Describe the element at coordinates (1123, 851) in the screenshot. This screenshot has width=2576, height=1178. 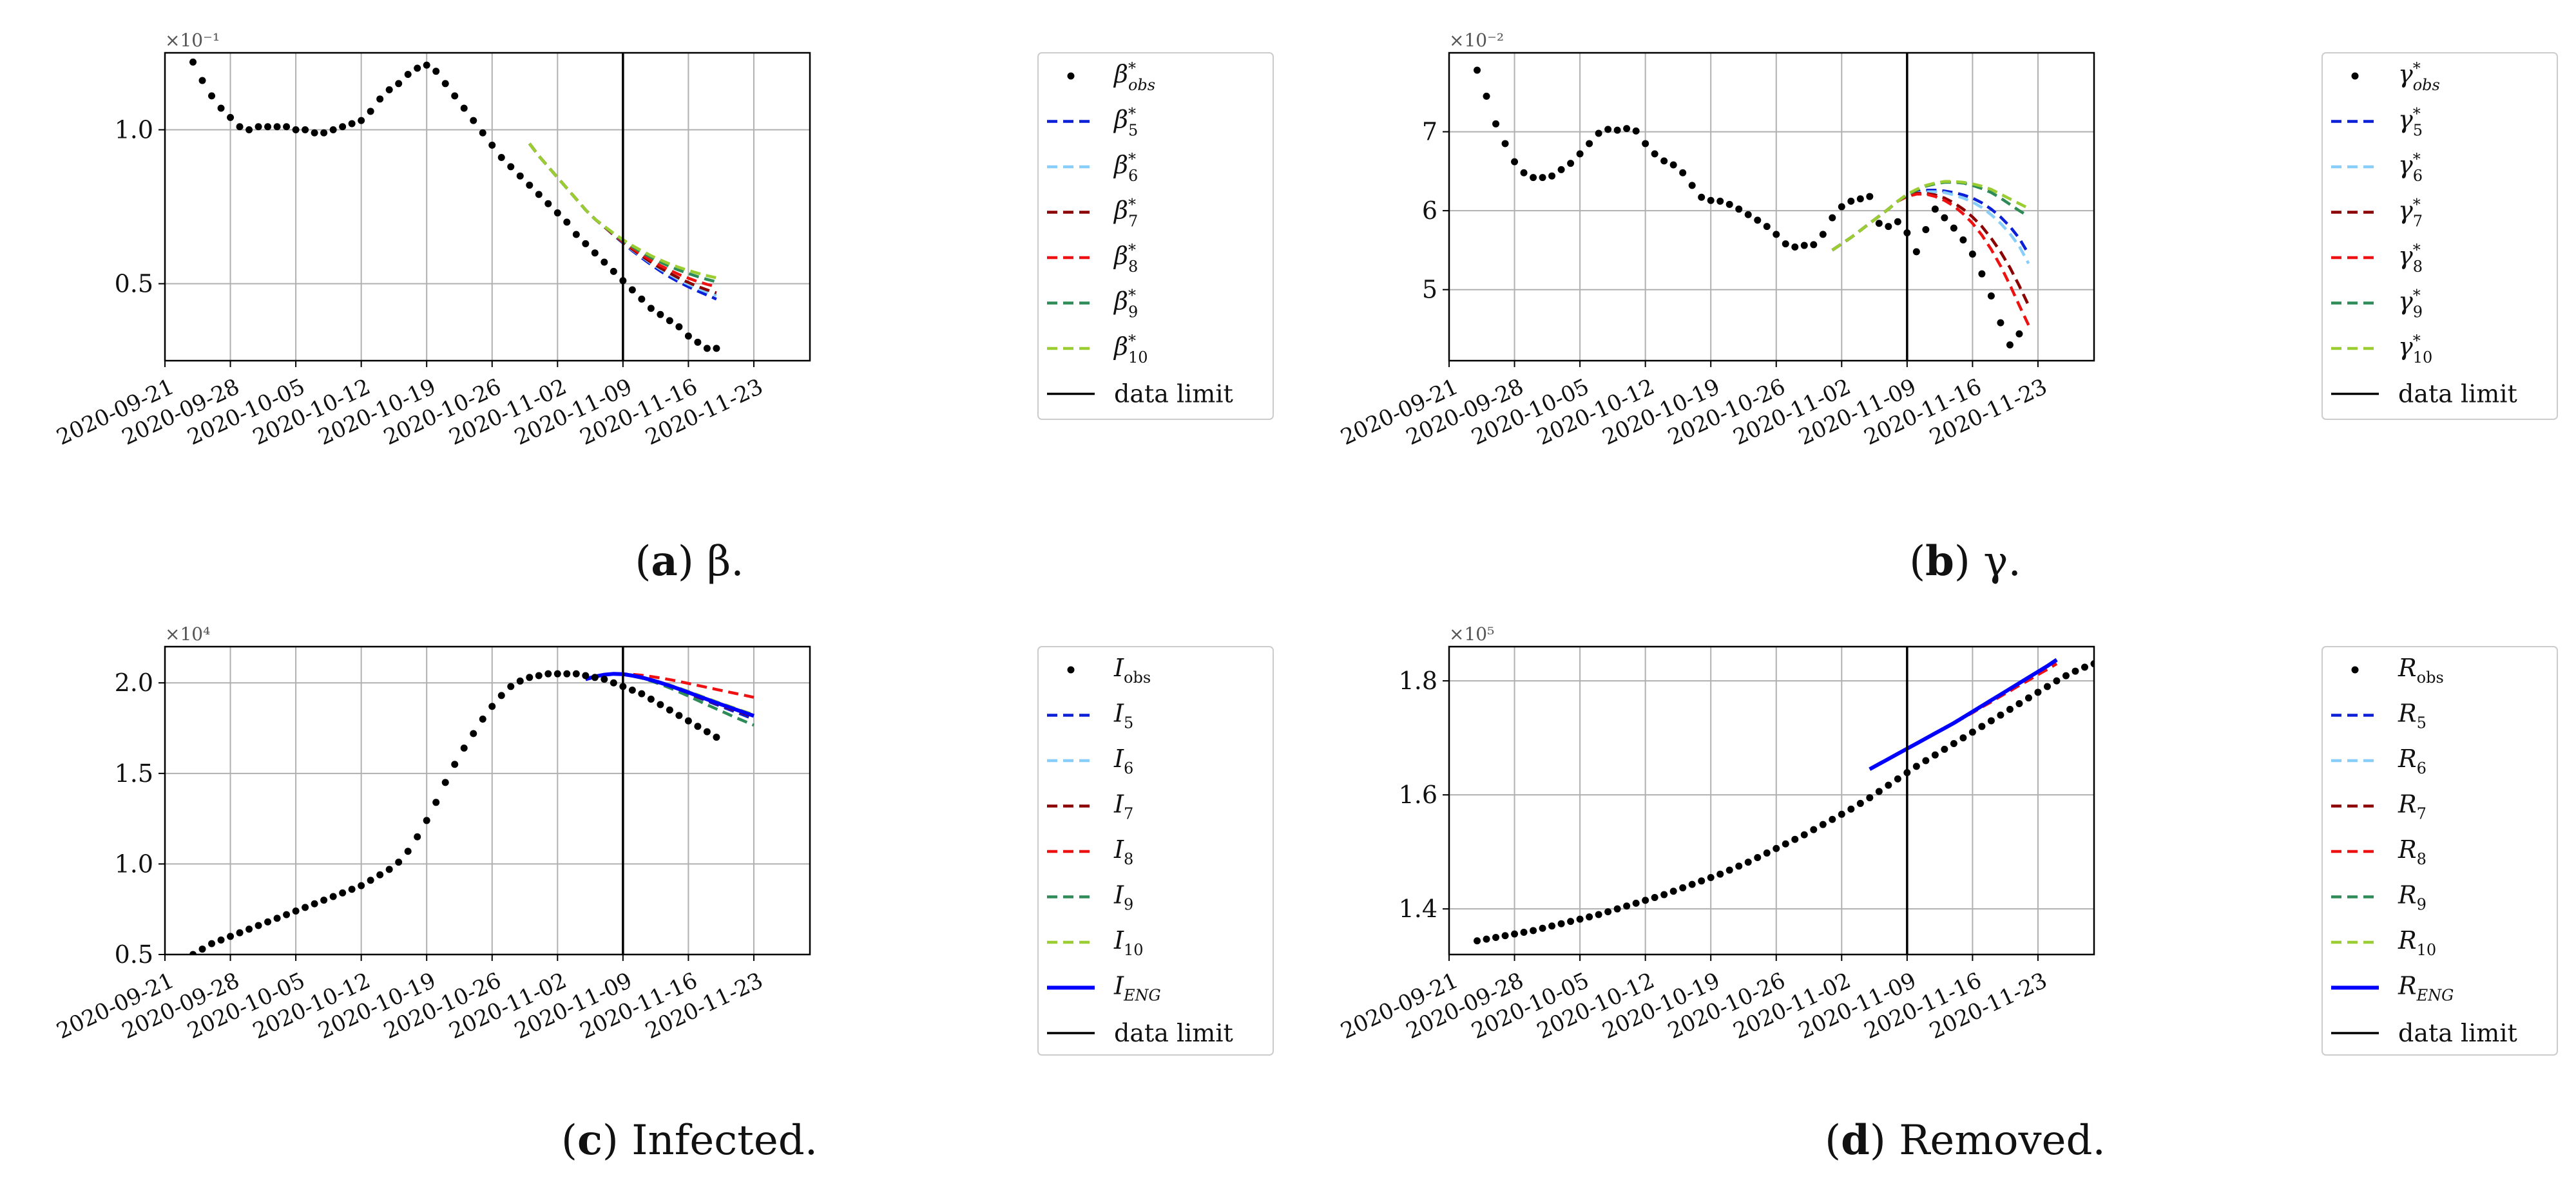
I see `legend-label: I8` at that location.